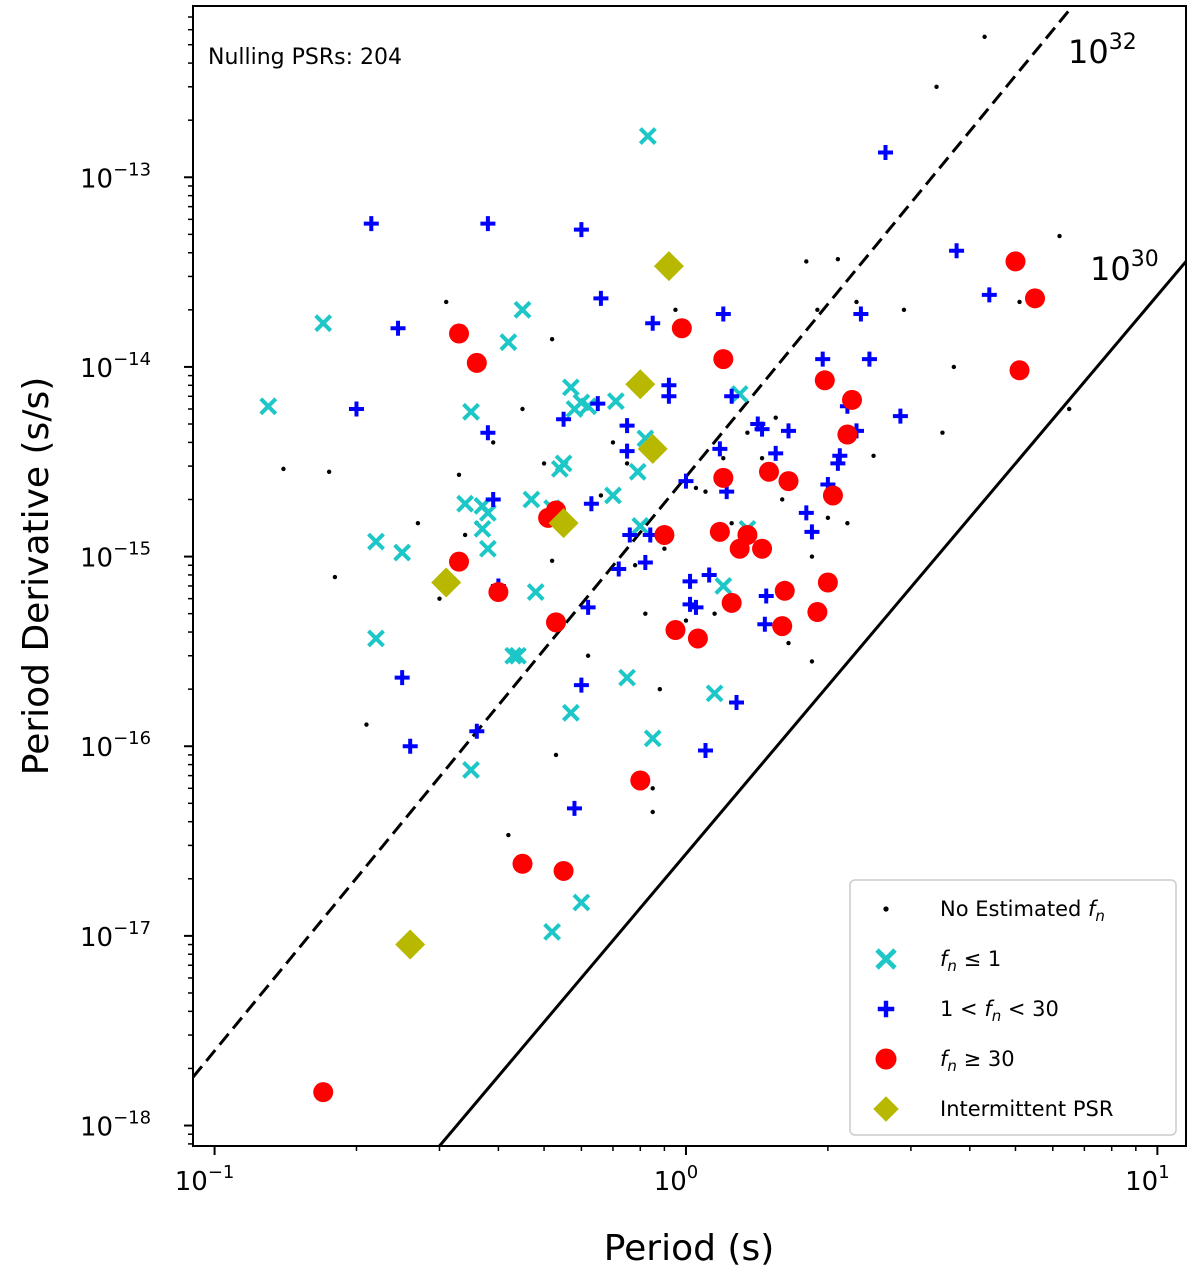 This screenshot has width=1200, height=1276. I want to click on legend-label-mid: 1 < fn < 30, so click(999, 1011).